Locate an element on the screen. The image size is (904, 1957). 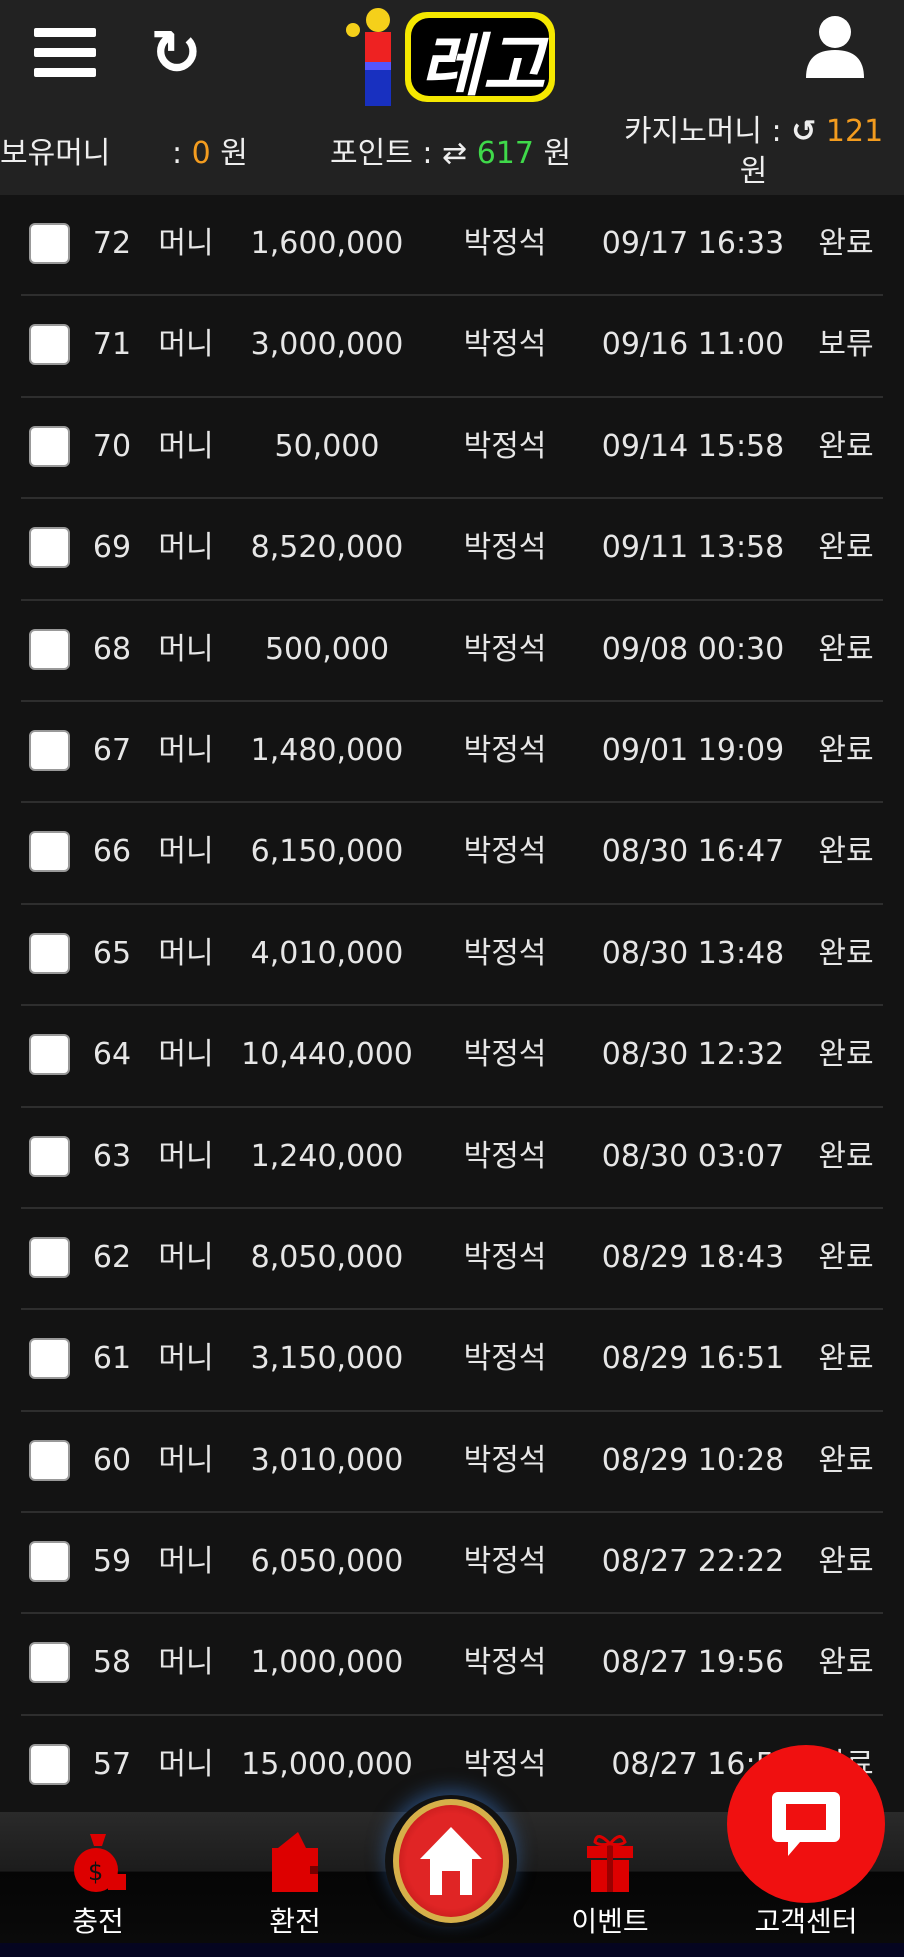
cell-no: 59 is located at coordinates (112, 1562).